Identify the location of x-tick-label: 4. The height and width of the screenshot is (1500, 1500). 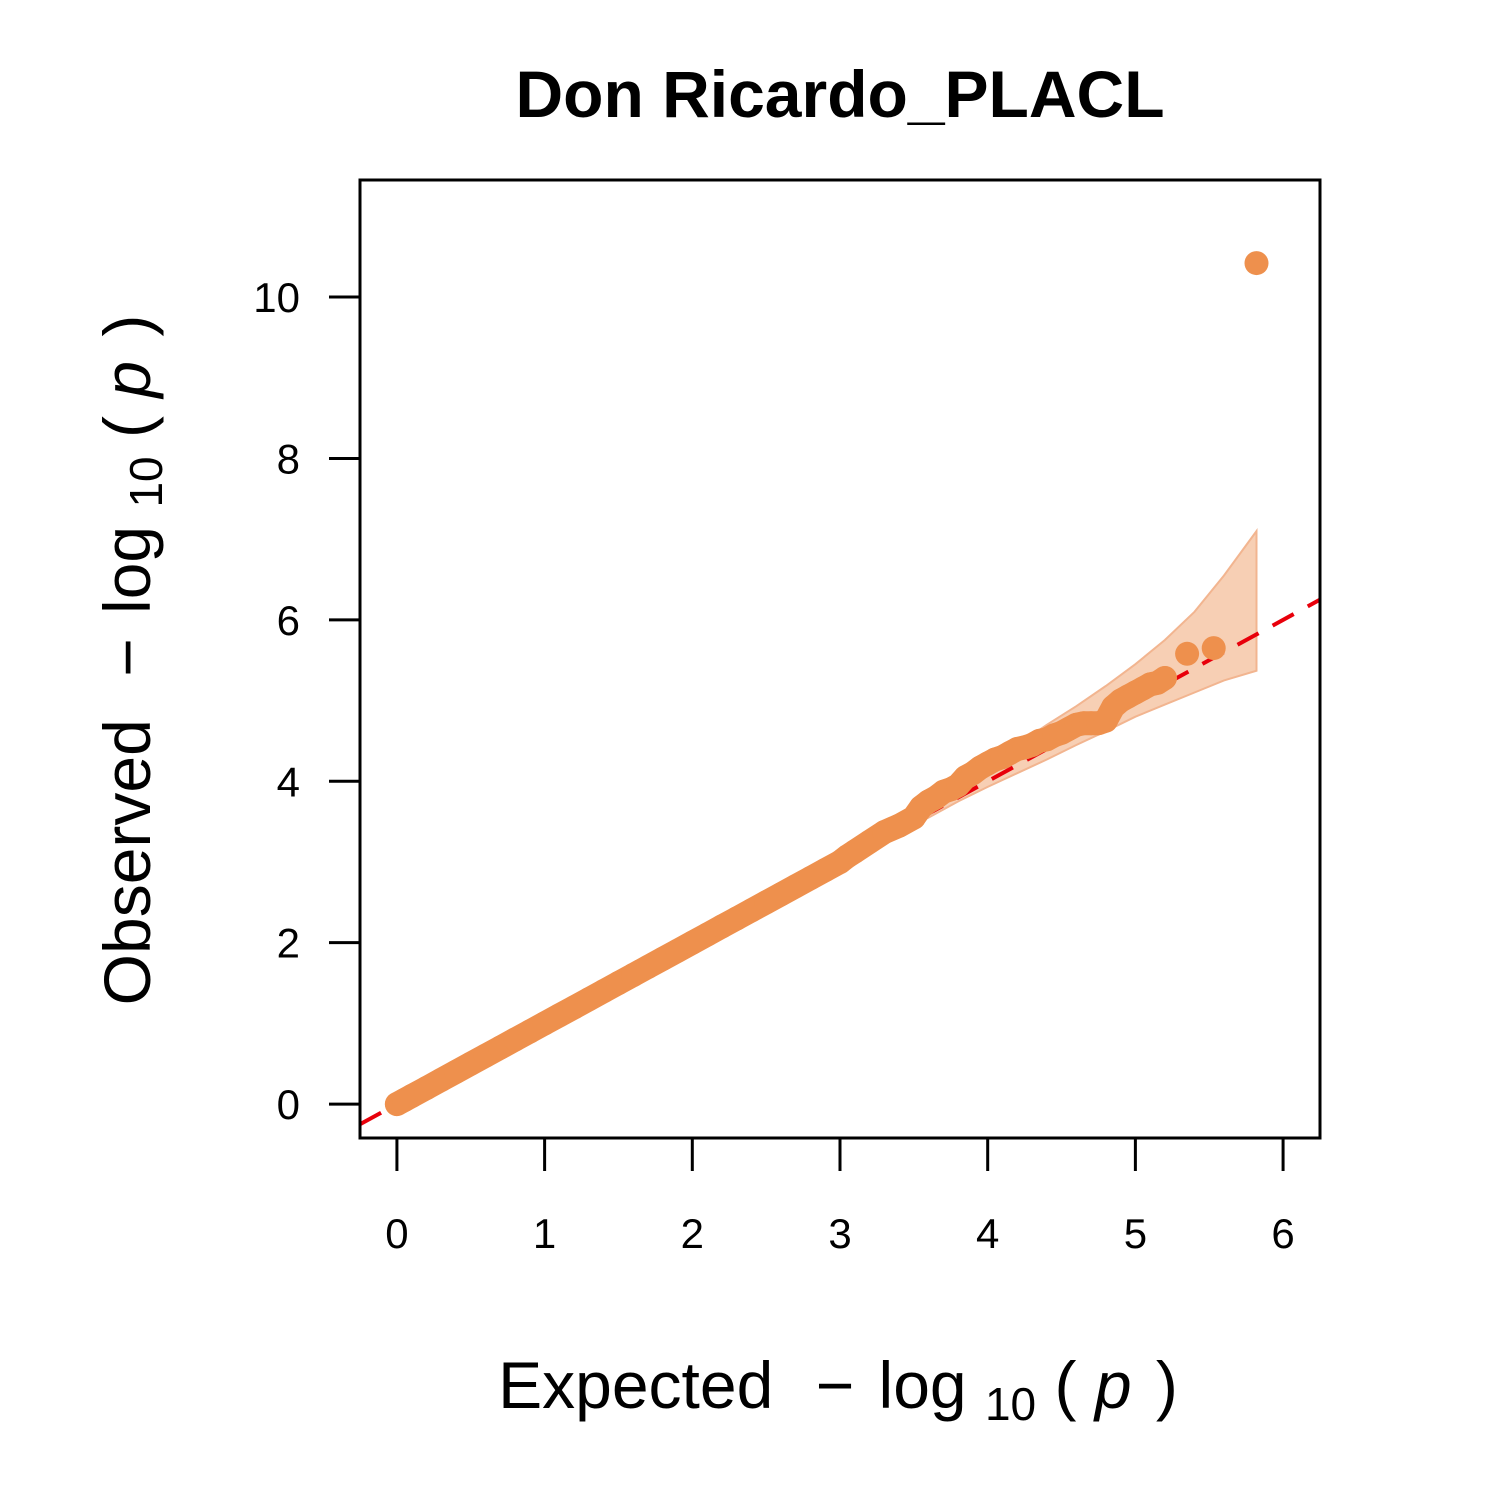
(987, 1233).